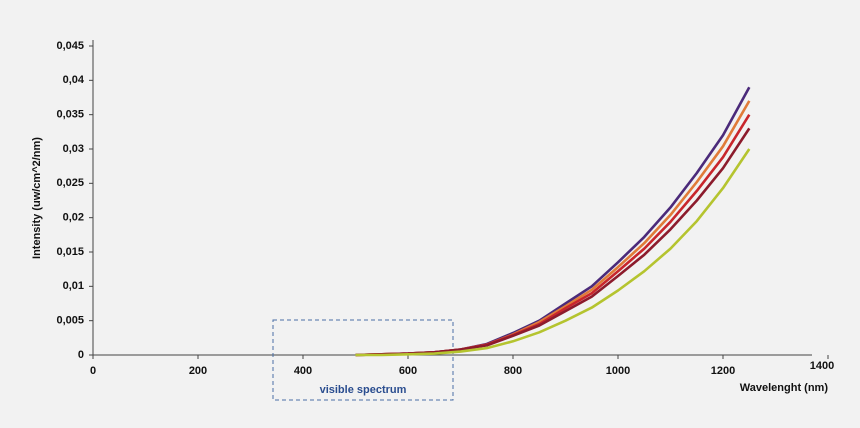 This screenshot has height=428, width=860. Describe the element at coordinates (198, 371) in the screenshot. I see `x-tick-label: 200` at that location.